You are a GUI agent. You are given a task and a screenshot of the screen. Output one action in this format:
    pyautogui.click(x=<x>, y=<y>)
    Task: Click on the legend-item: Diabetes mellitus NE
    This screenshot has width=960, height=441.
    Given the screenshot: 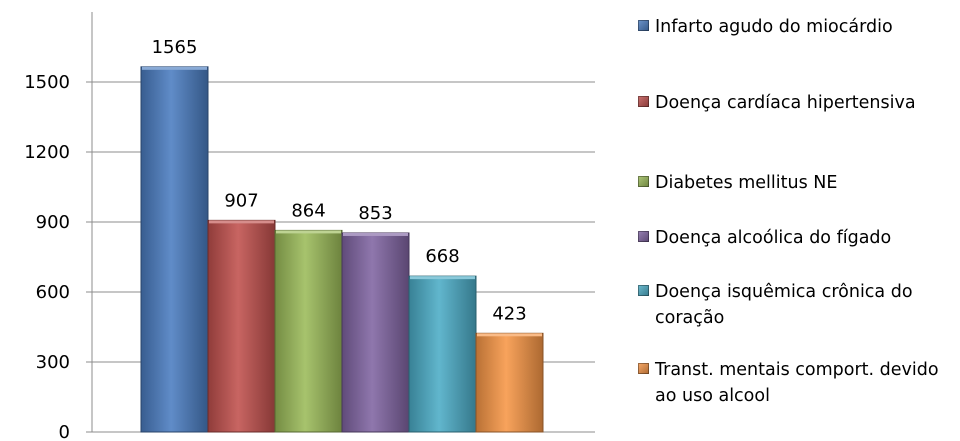 What is the action you would take?
    pyautogui.click(x=799, y=183)
    